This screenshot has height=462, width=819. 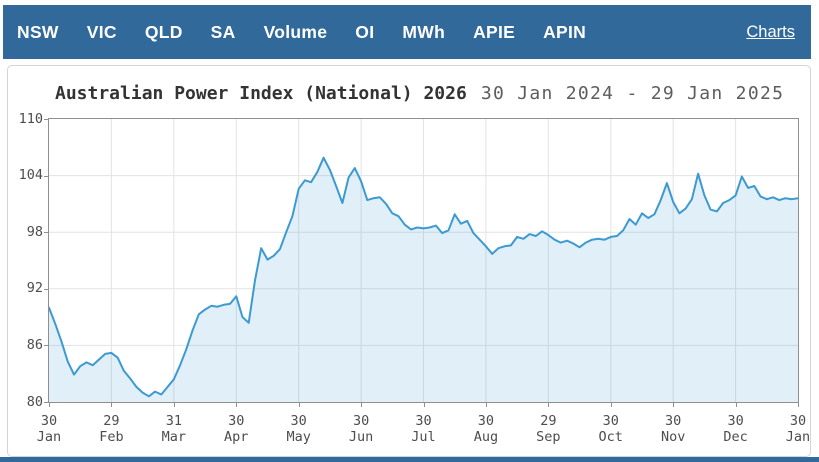 What do you see at coordinates (298, 429) in the screenshot?
I see `x-axis-tick-label: 30 May` at bounding box center [298, 429].